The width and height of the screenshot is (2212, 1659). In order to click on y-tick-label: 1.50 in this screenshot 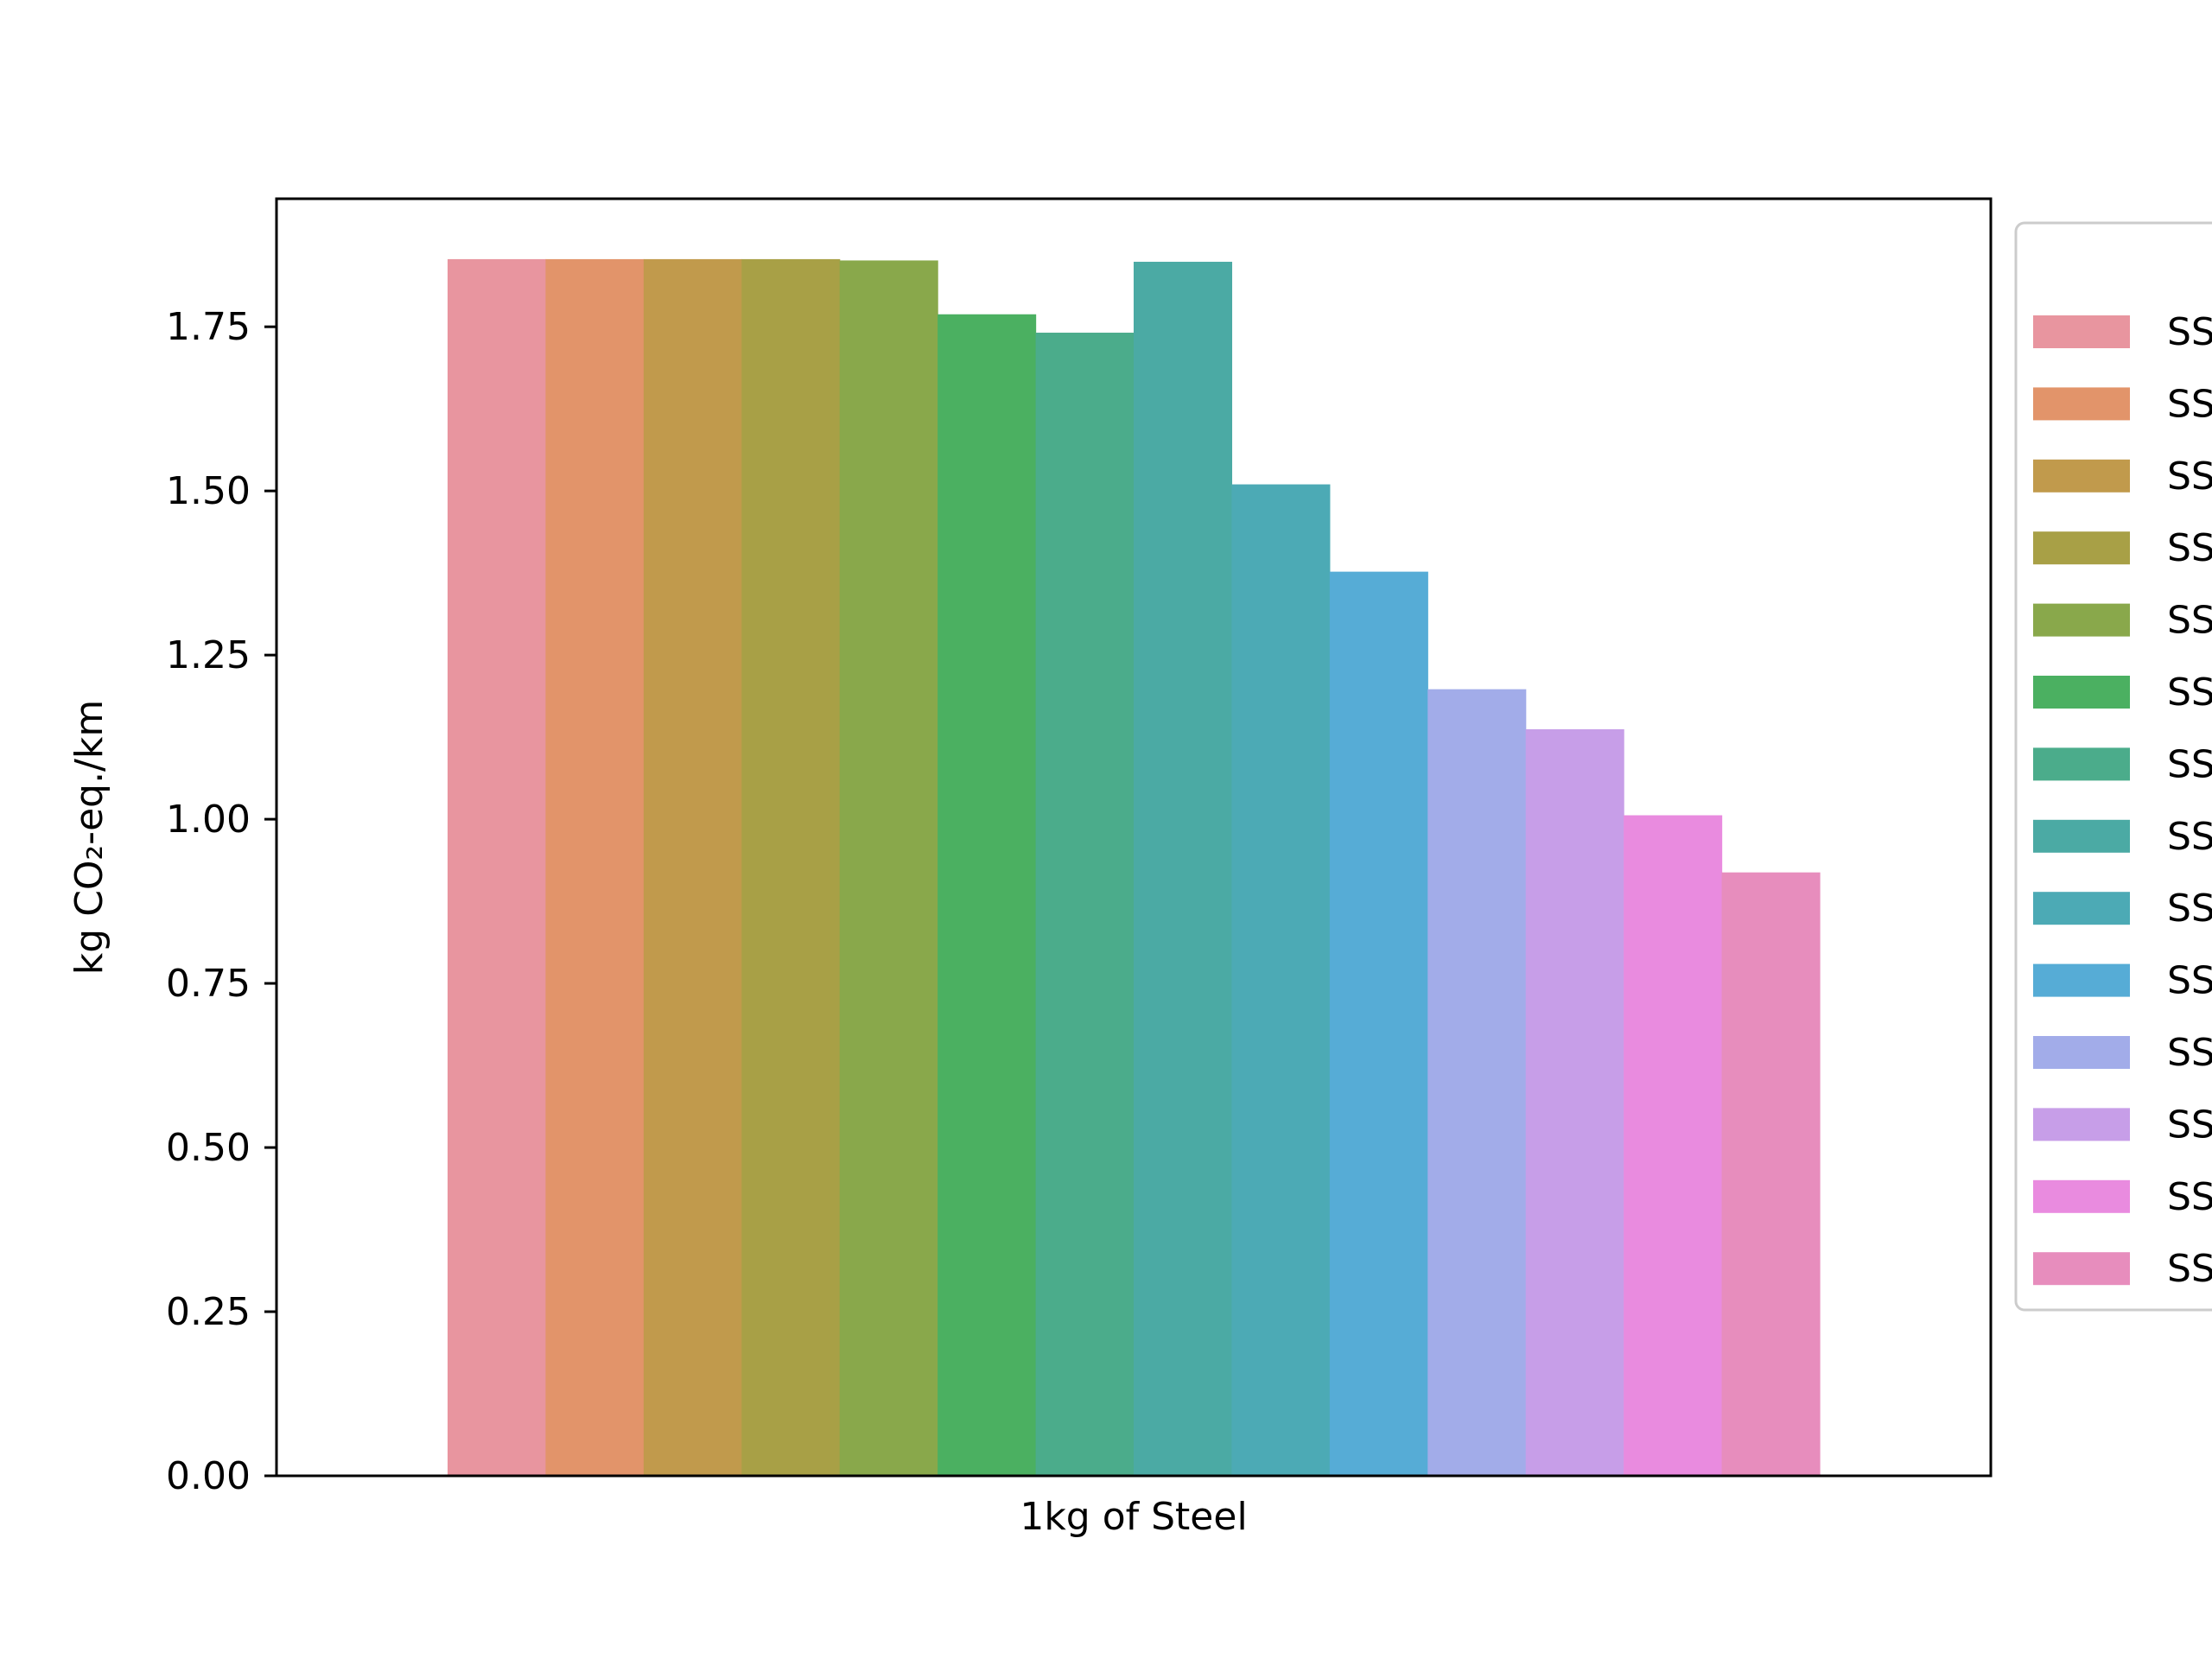, I will do `click(208, 491)`.